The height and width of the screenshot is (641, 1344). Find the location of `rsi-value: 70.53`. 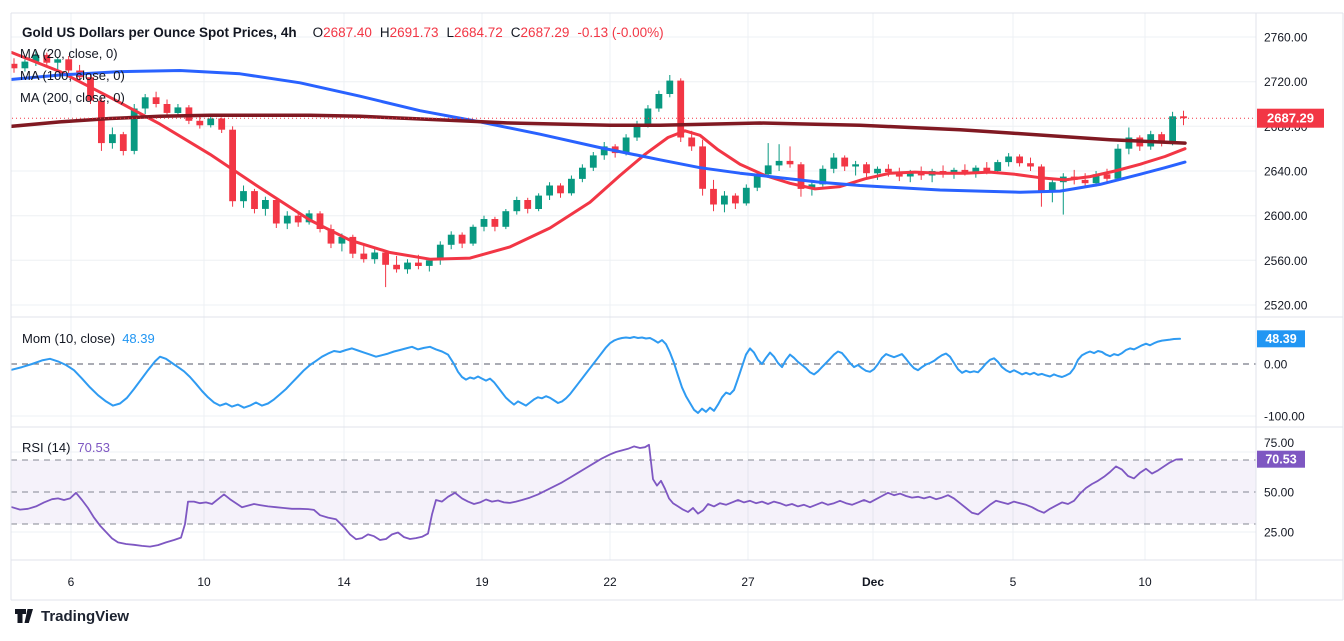

rsi-value: 70.53 is located at coordinates (93, 447).